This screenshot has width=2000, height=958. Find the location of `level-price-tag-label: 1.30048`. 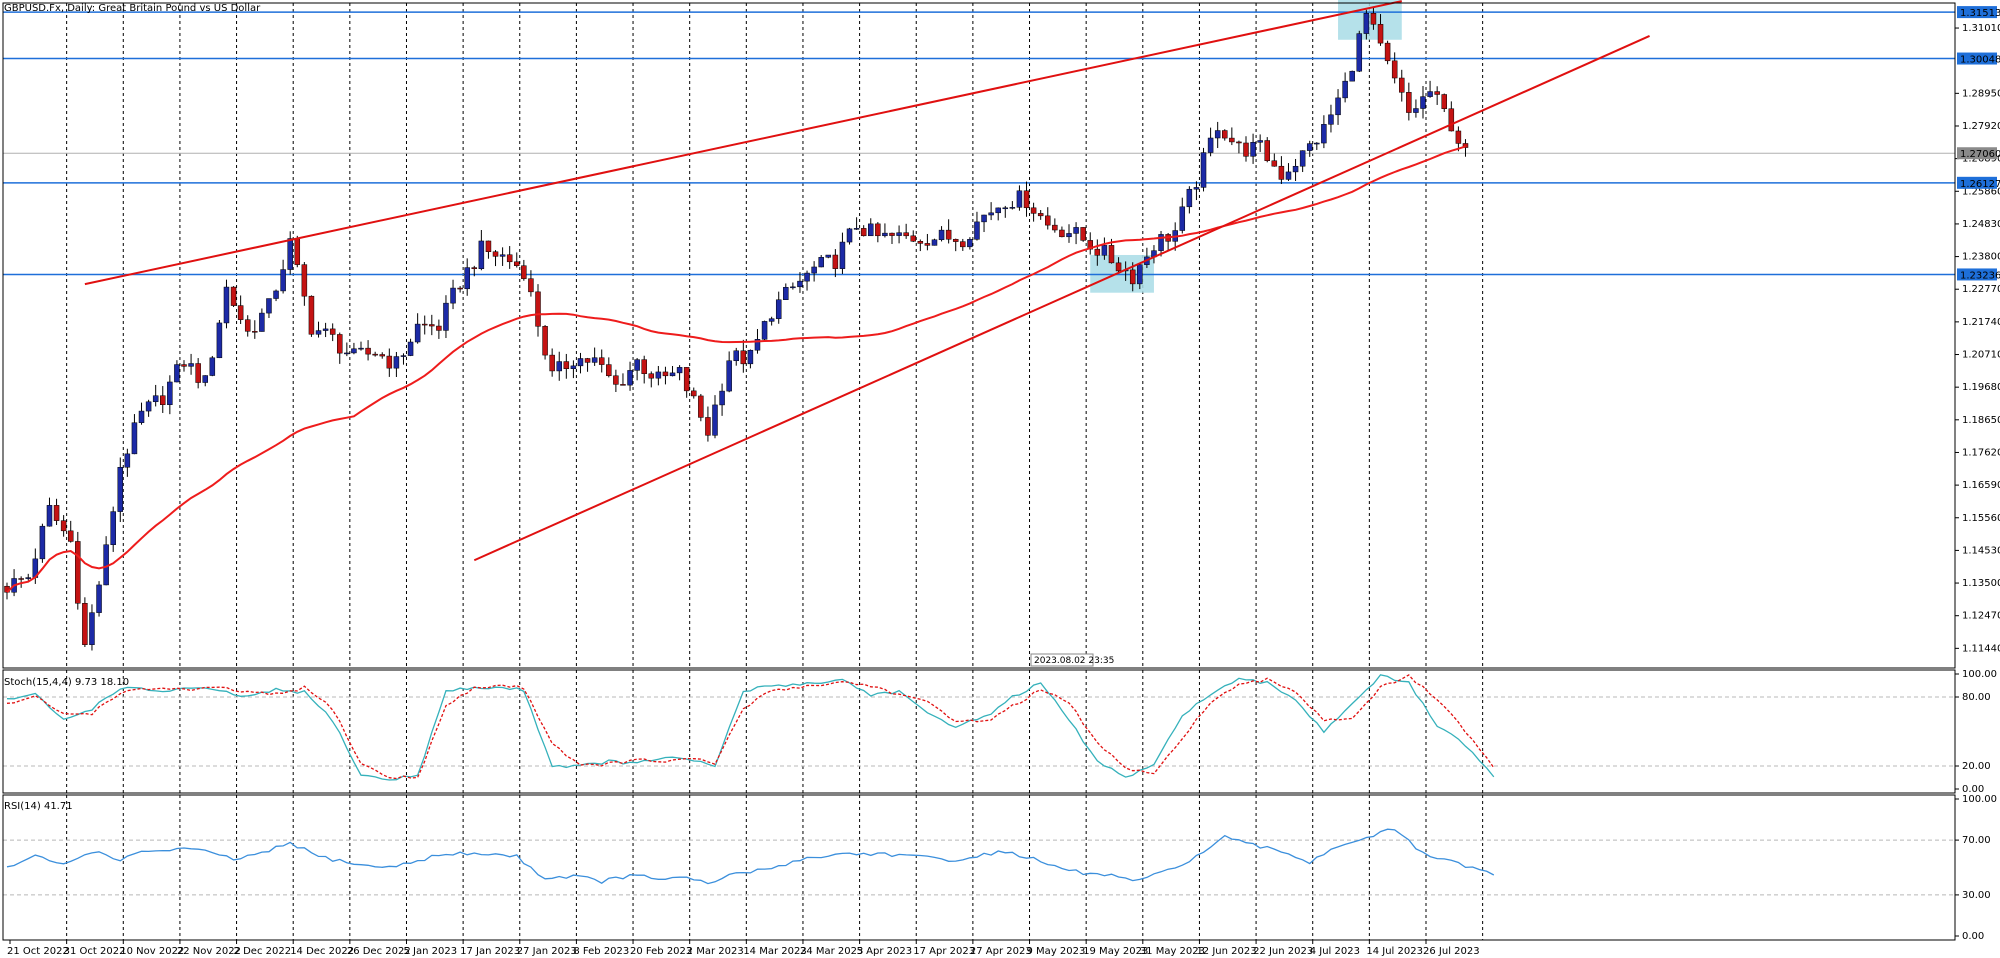

level-price-tag-label: 1.30048 is located at coordinates (1980, 60).